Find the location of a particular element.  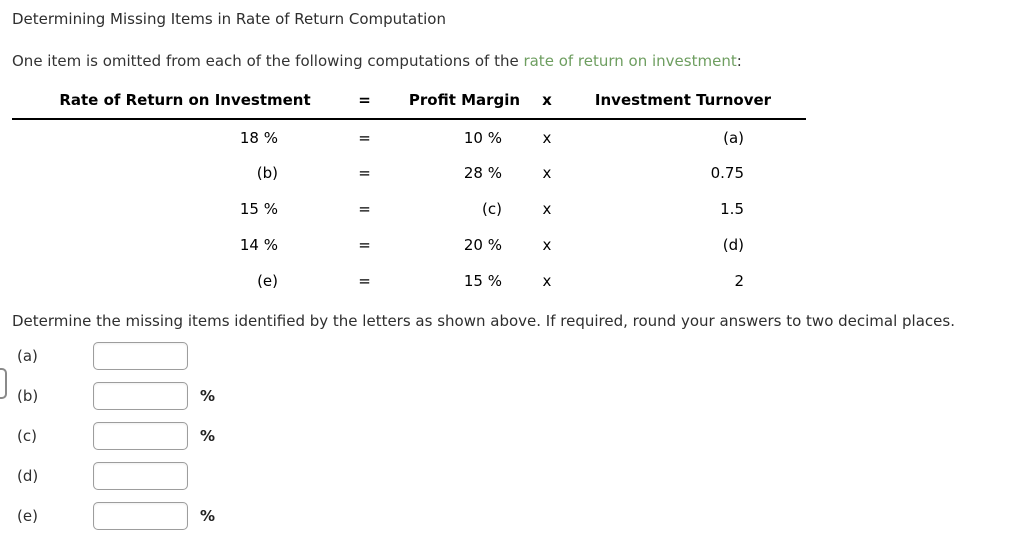

turnover-value: 1.5 is located at coordinates (732, 209).